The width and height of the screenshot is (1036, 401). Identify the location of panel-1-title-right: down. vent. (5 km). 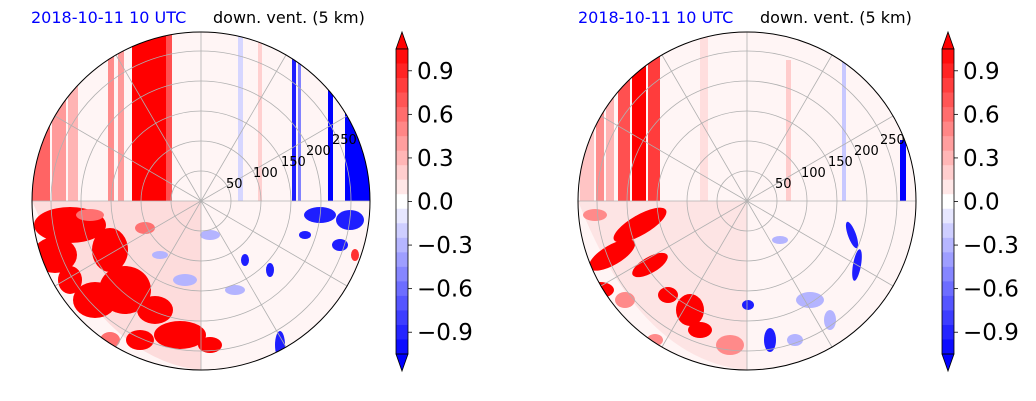
(289, 17).